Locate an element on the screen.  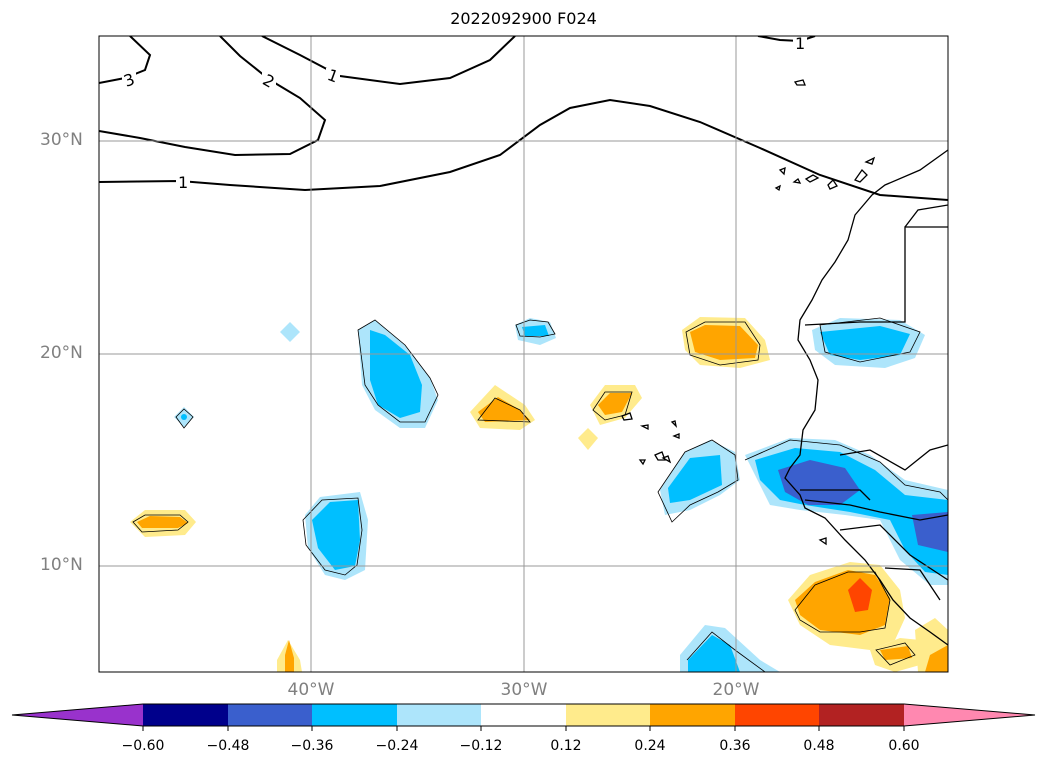
lat-label: 10°N is located at coordinates (61, 565).